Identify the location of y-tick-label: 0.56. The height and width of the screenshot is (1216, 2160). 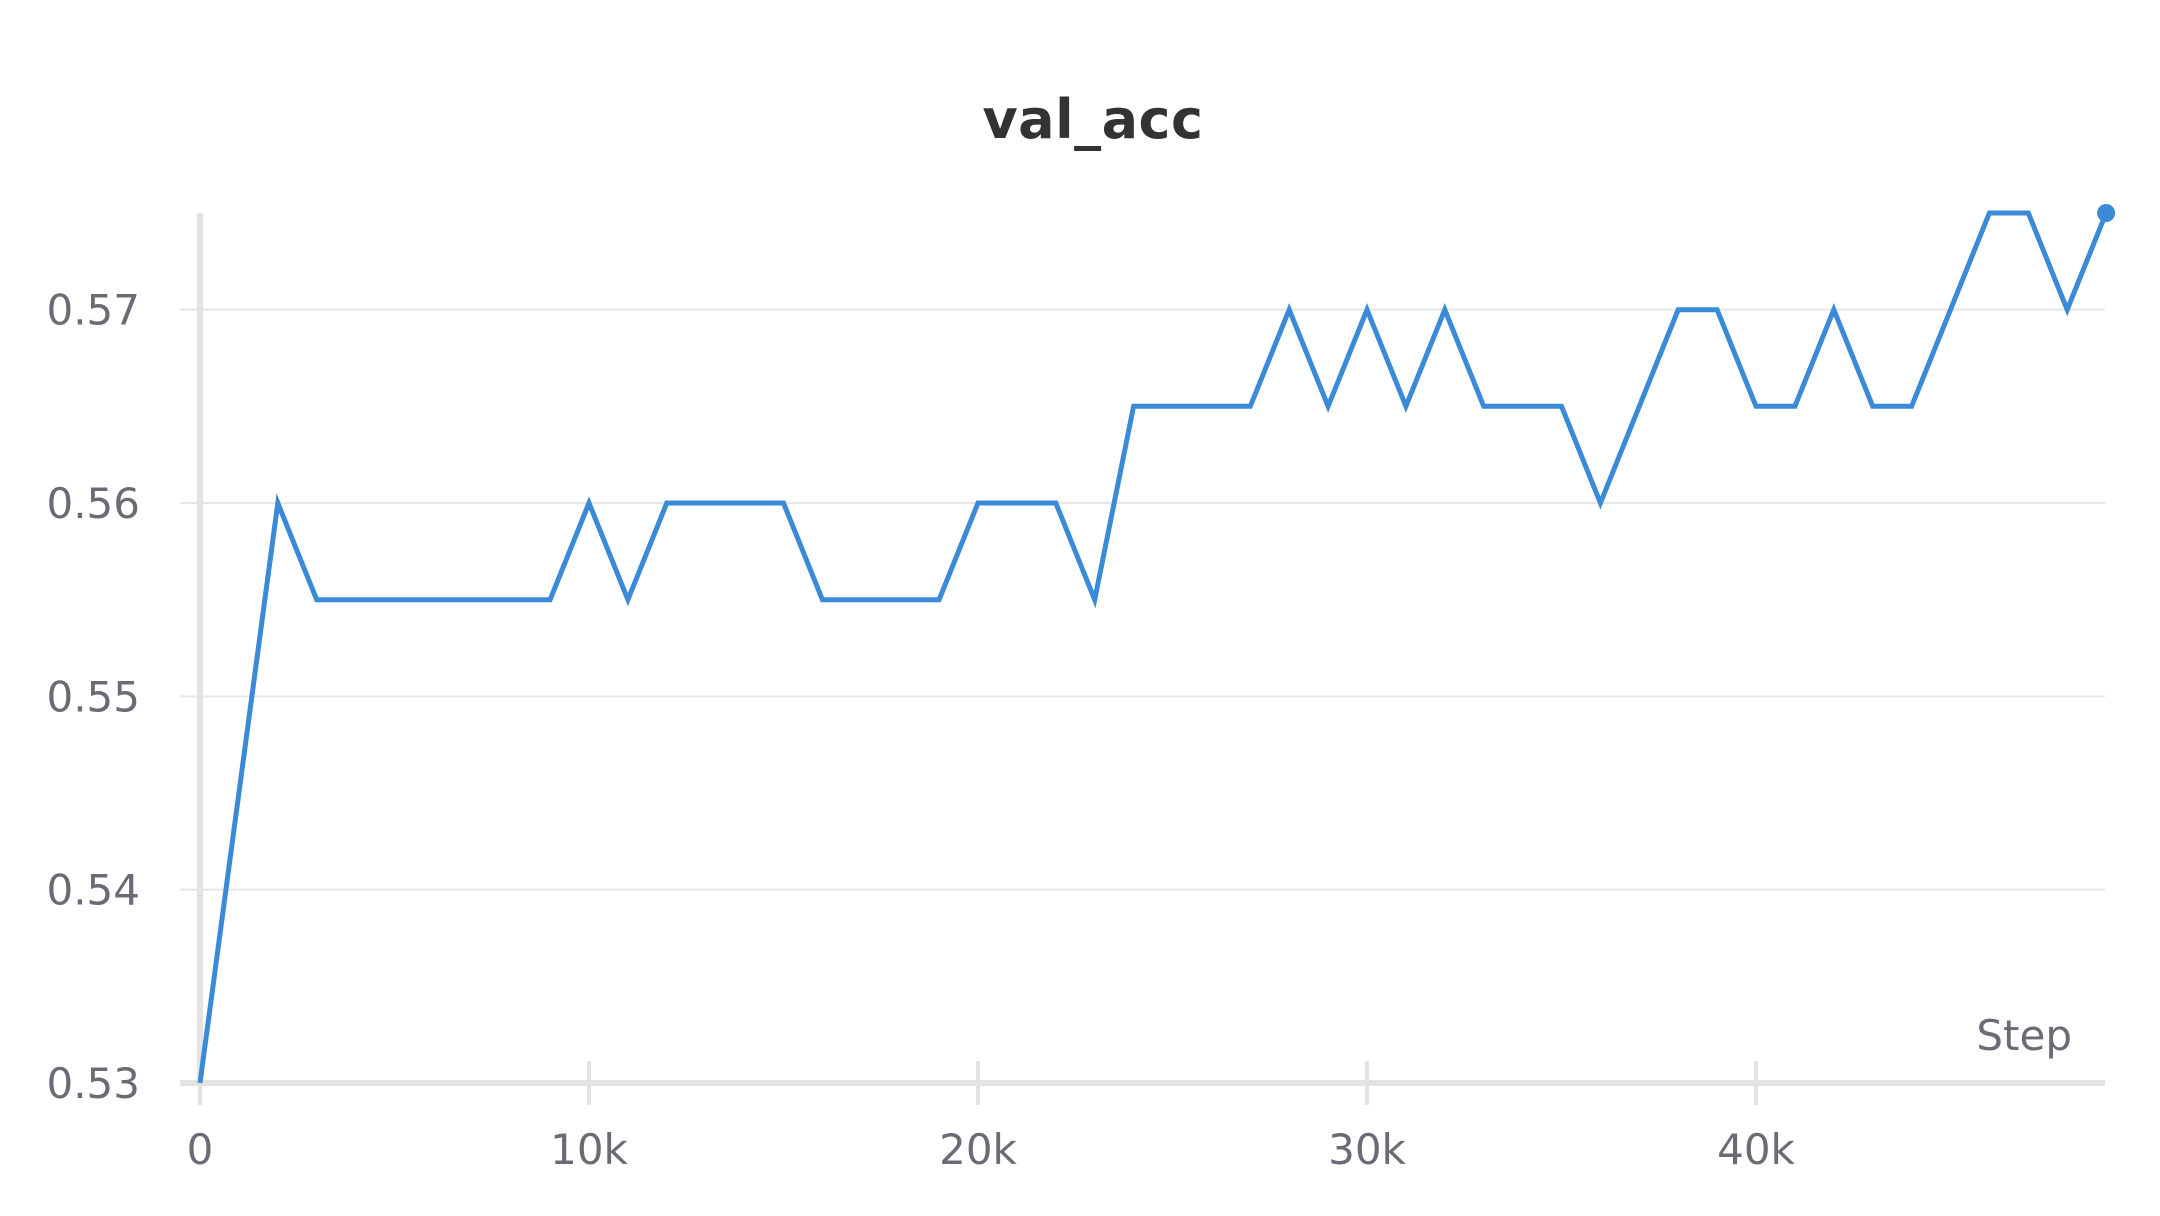
(93, 503).